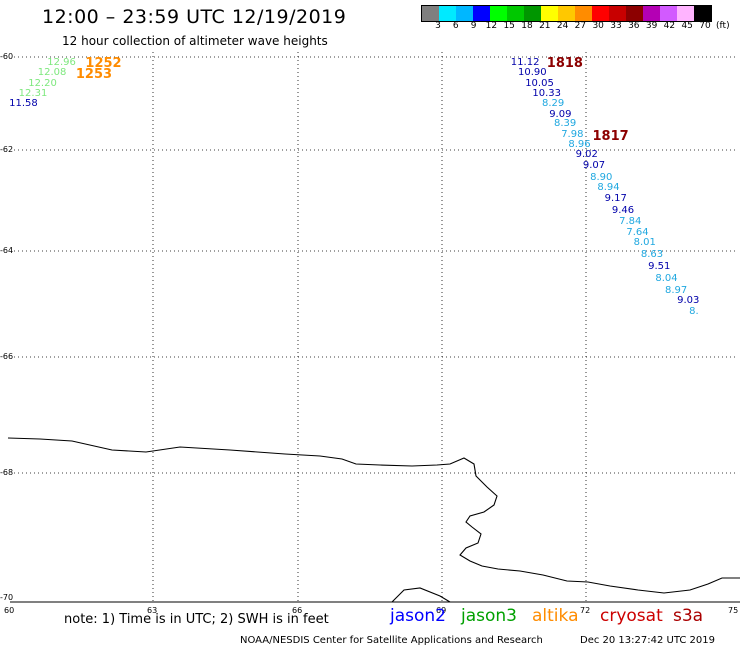 The image size is (740, 650). I want to click on scale-label: 30, so click(598, 26).